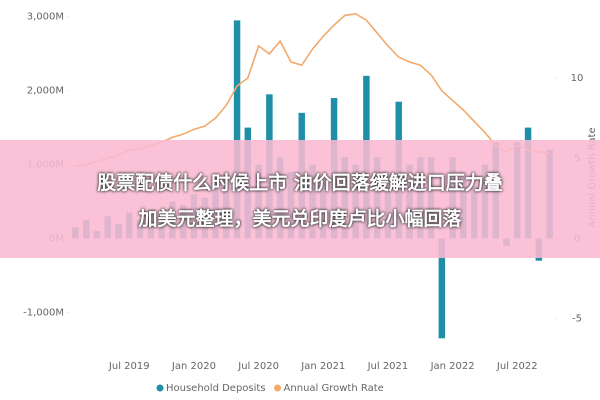 This screenshot has width=600, height=400. What do you see at coordinates (322, 366) in the screenshot?
I see `x-tick-label: Jan 2021` at bounding box center [322, 366].